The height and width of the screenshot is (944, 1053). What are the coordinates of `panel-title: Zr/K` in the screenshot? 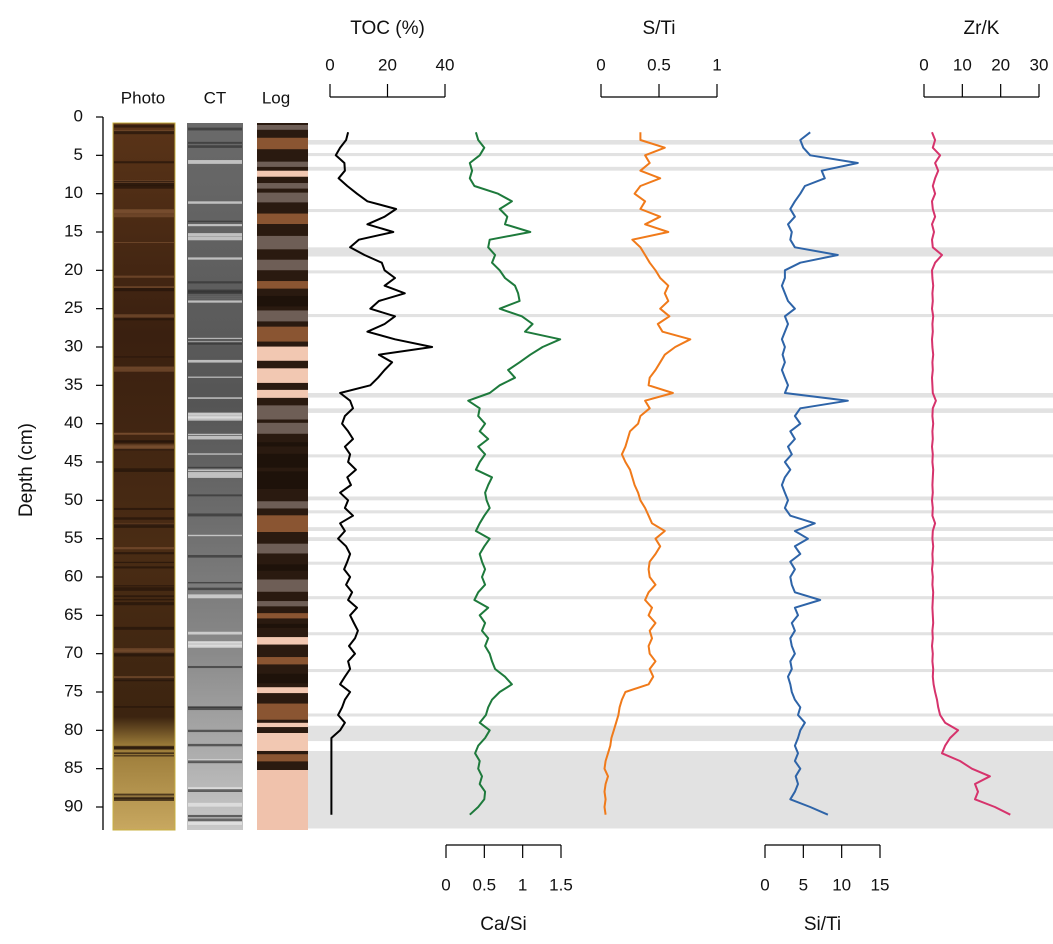 It's located at (982, 28).